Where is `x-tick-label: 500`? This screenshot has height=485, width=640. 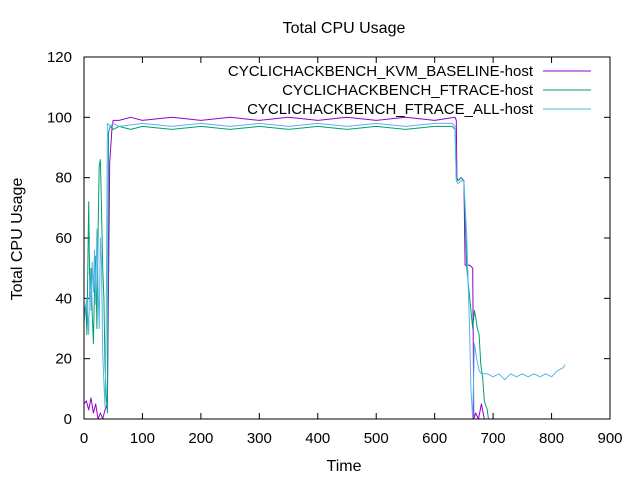
x-tick-label: 500 is located at coordinates (376, 438).